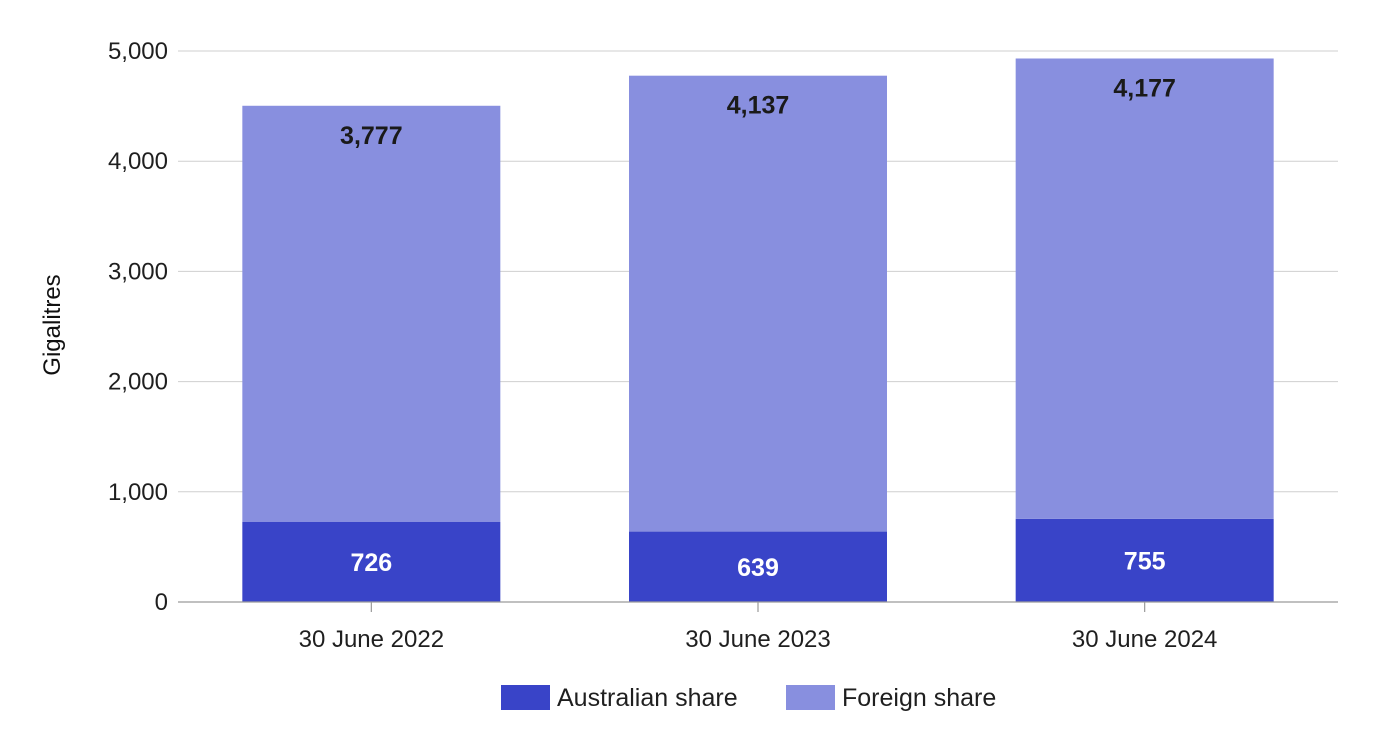 This screenshot has height=750, width=1378. I want to click on legend-label-australian-share: Australian share, so click(647, 698).